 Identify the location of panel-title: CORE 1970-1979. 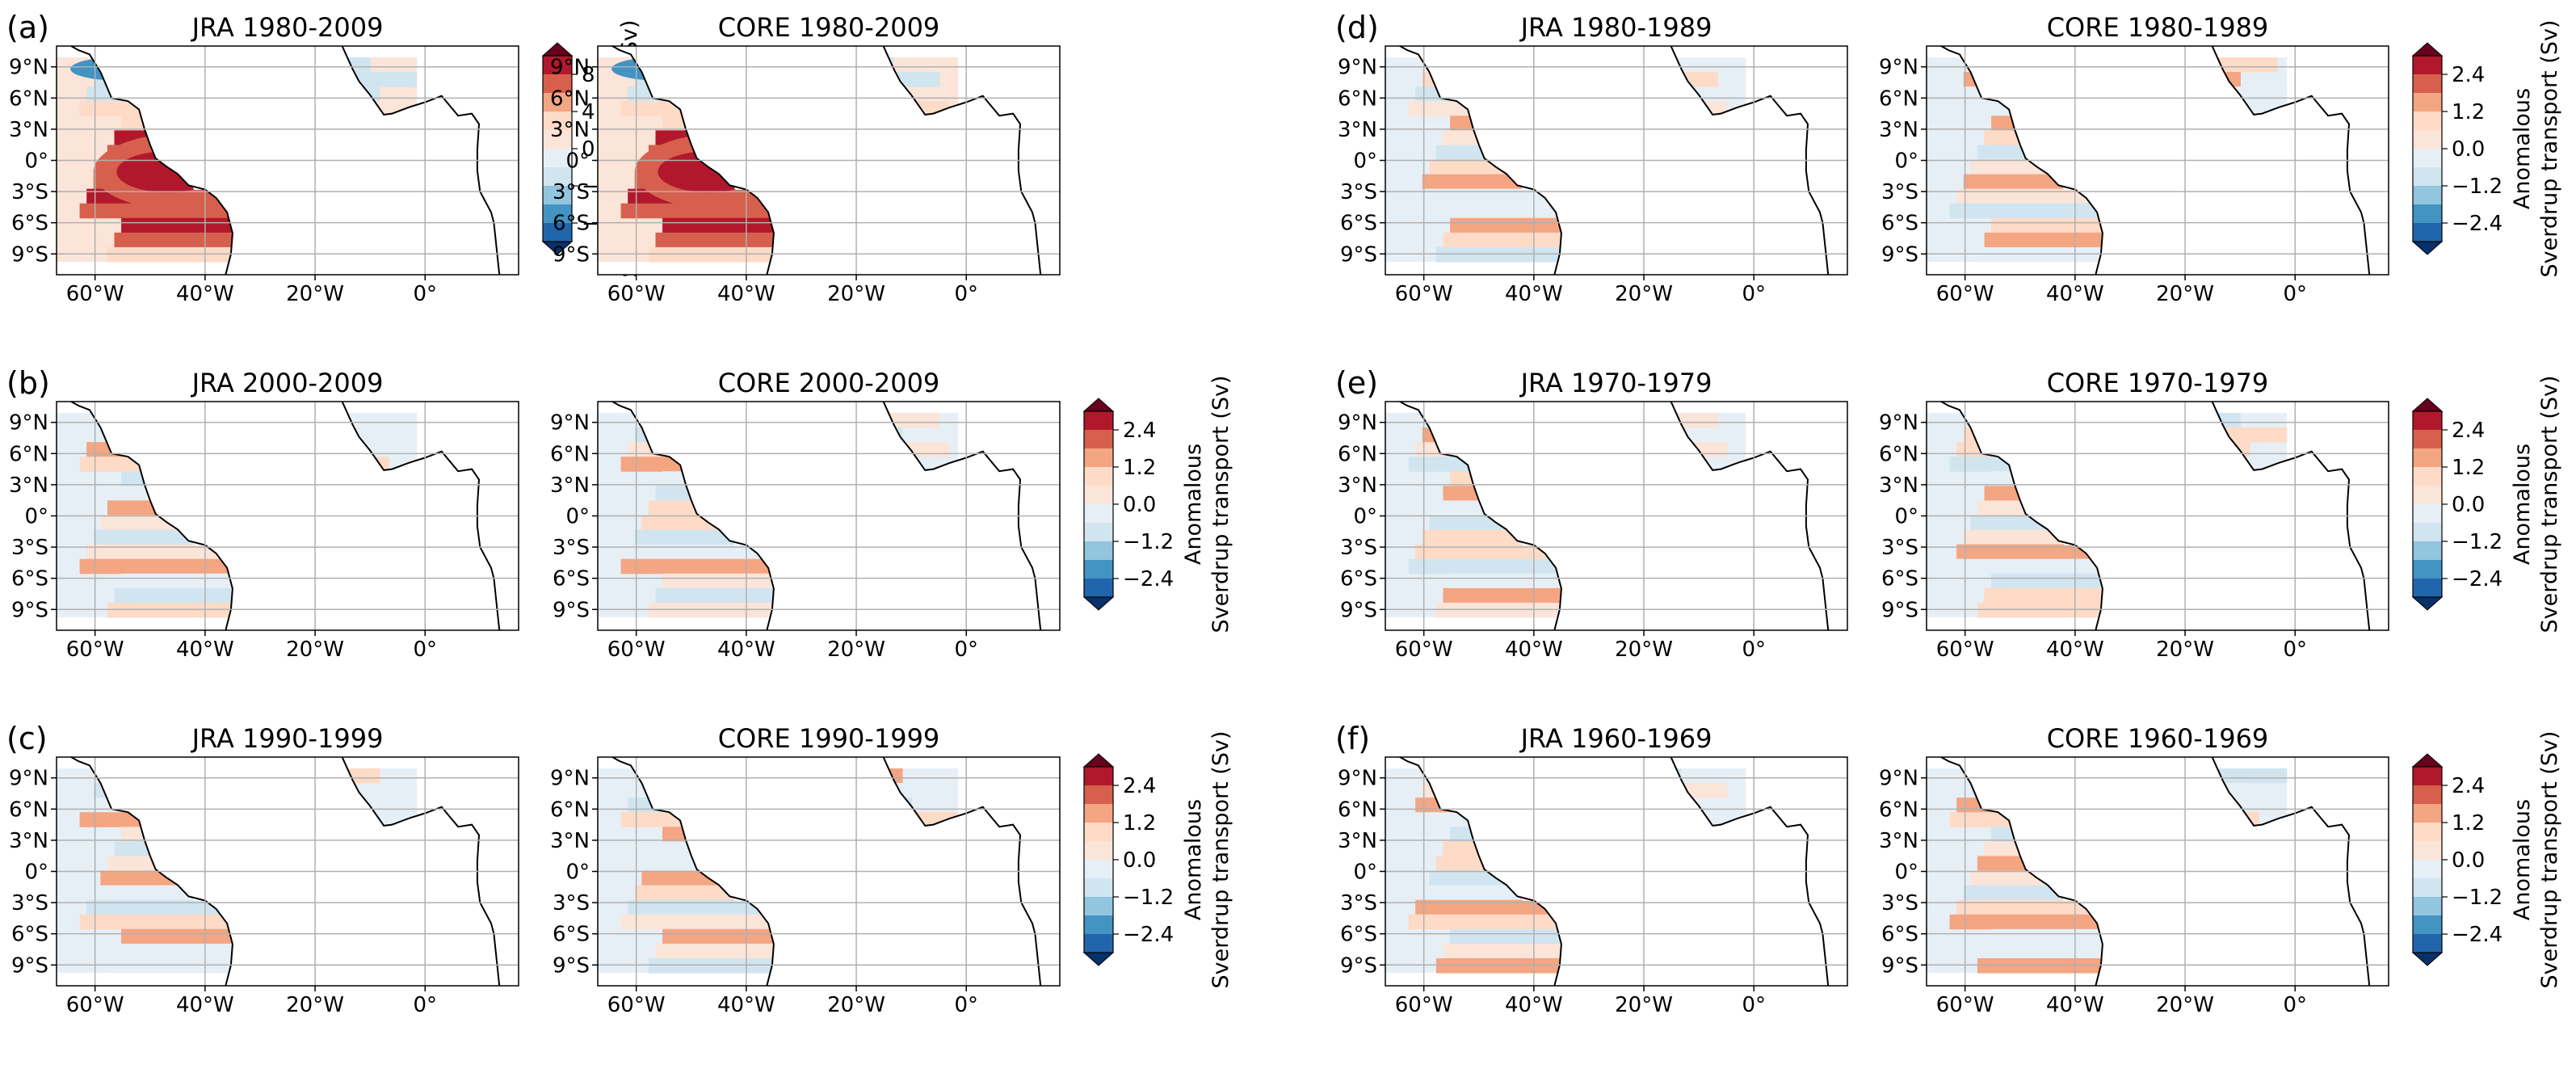
(2158, 383).